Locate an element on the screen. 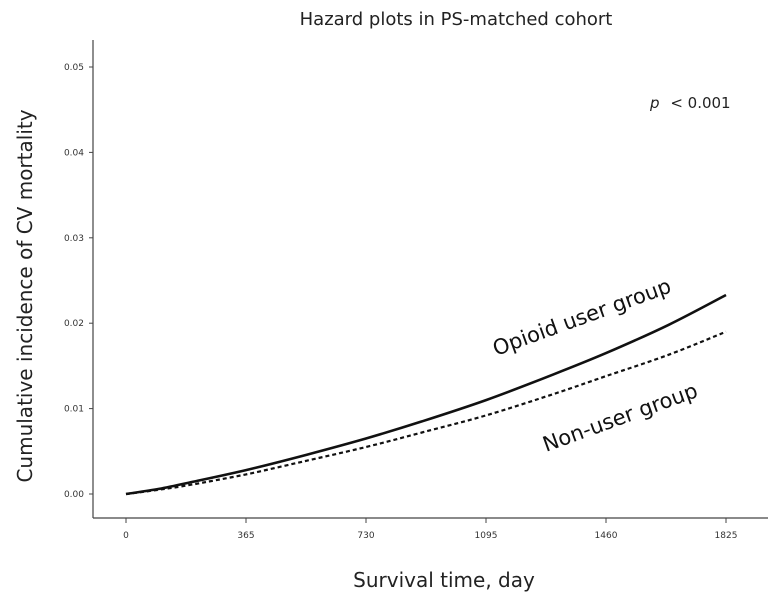 This screenshot has height=594, width=782. y-tick-label: 0.03 is located at coordinates (74, 239).